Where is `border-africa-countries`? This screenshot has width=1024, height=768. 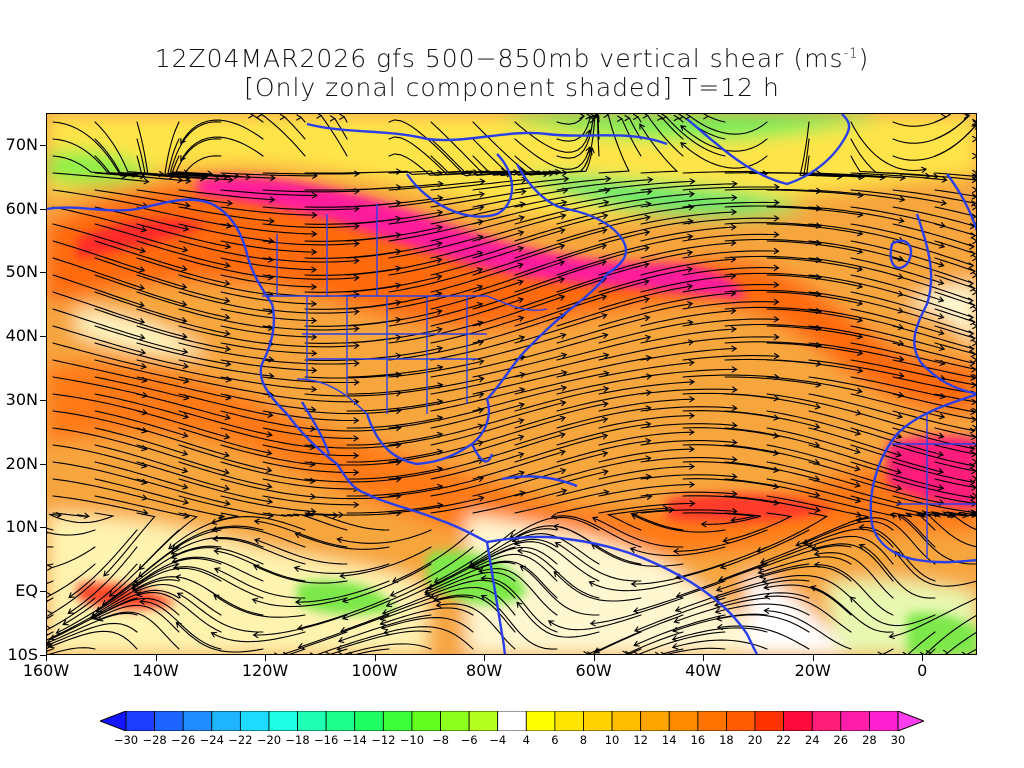
border-africa-countries is located at coordinates (934, 486).